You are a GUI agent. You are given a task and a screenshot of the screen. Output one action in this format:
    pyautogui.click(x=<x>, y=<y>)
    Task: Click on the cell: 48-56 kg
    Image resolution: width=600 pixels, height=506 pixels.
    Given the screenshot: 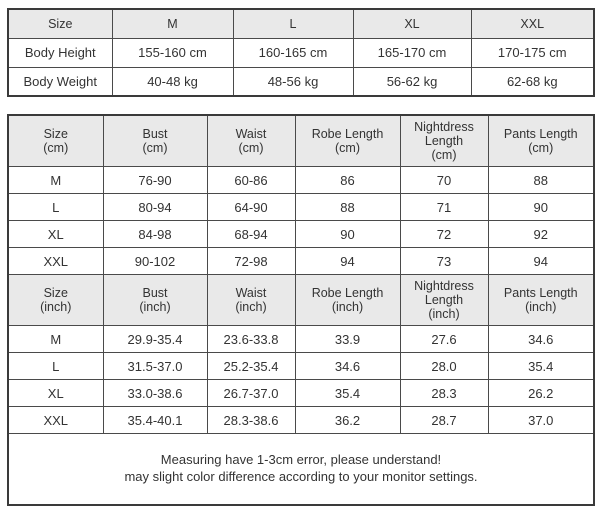 What is the action you would take?
    pyautogui.click(x=293, y=81)
    